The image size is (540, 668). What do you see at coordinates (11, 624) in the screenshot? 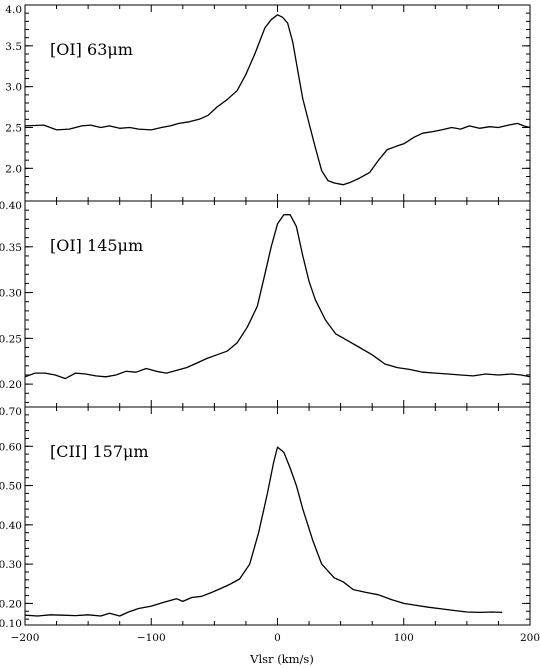
I see `y-tick-label: 0.10` at bounding box center [11, 624].